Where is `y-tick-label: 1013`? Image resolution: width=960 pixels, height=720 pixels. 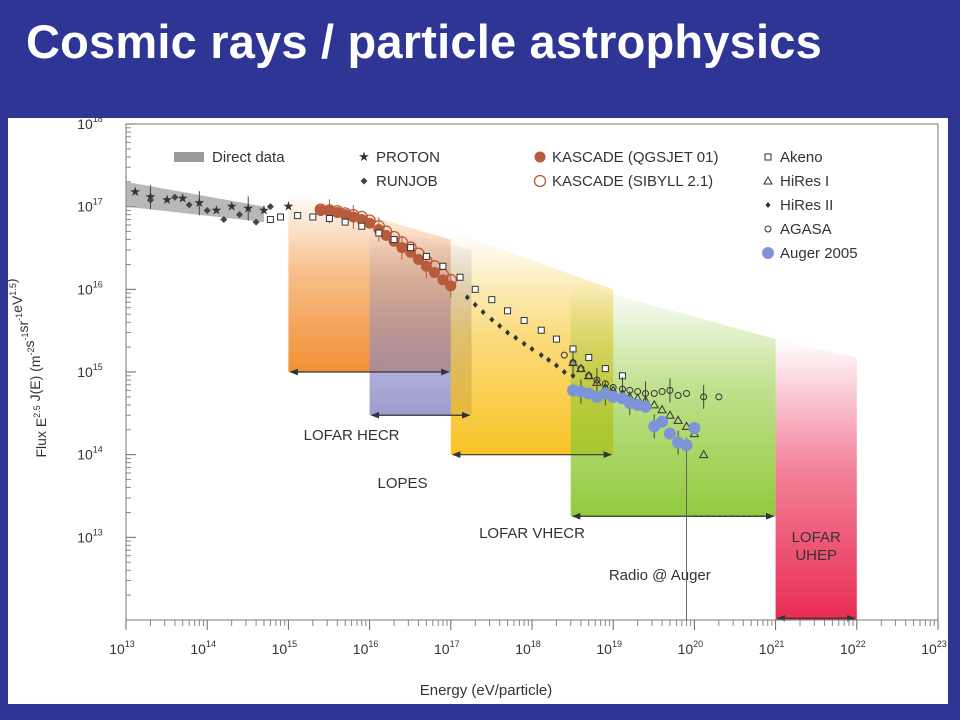 y-tick-label: 1013 is located at coordinates (90, 536).